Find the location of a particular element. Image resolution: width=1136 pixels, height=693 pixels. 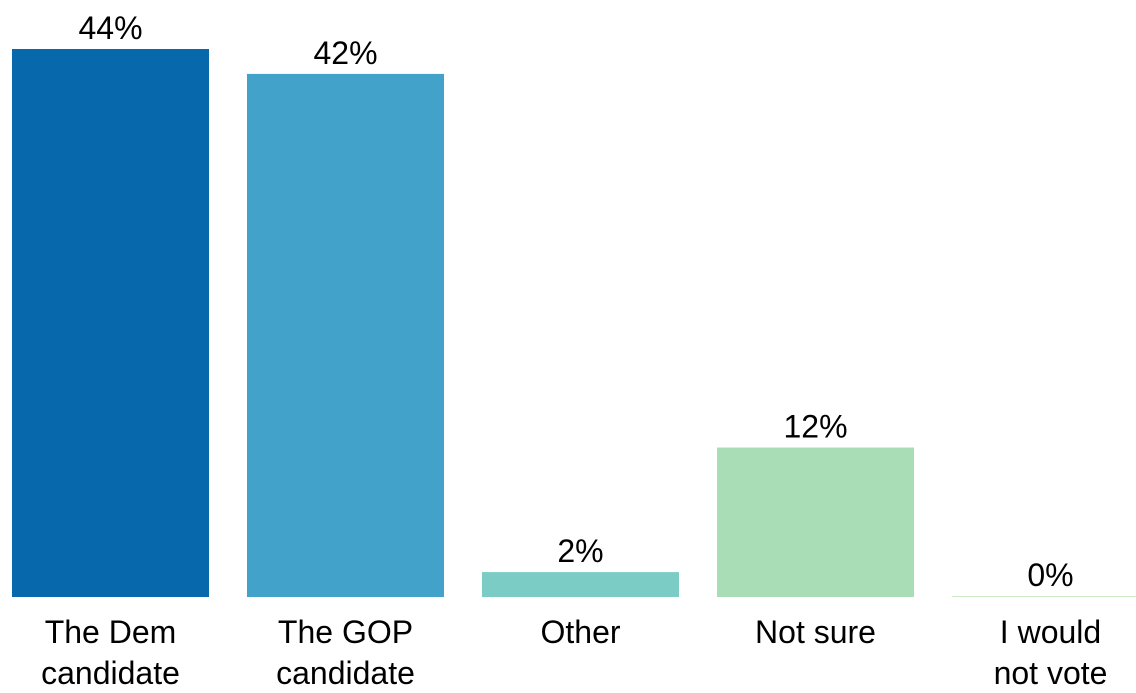

category-label-4-line-1: not vote is located at coordinates (1051, 673).